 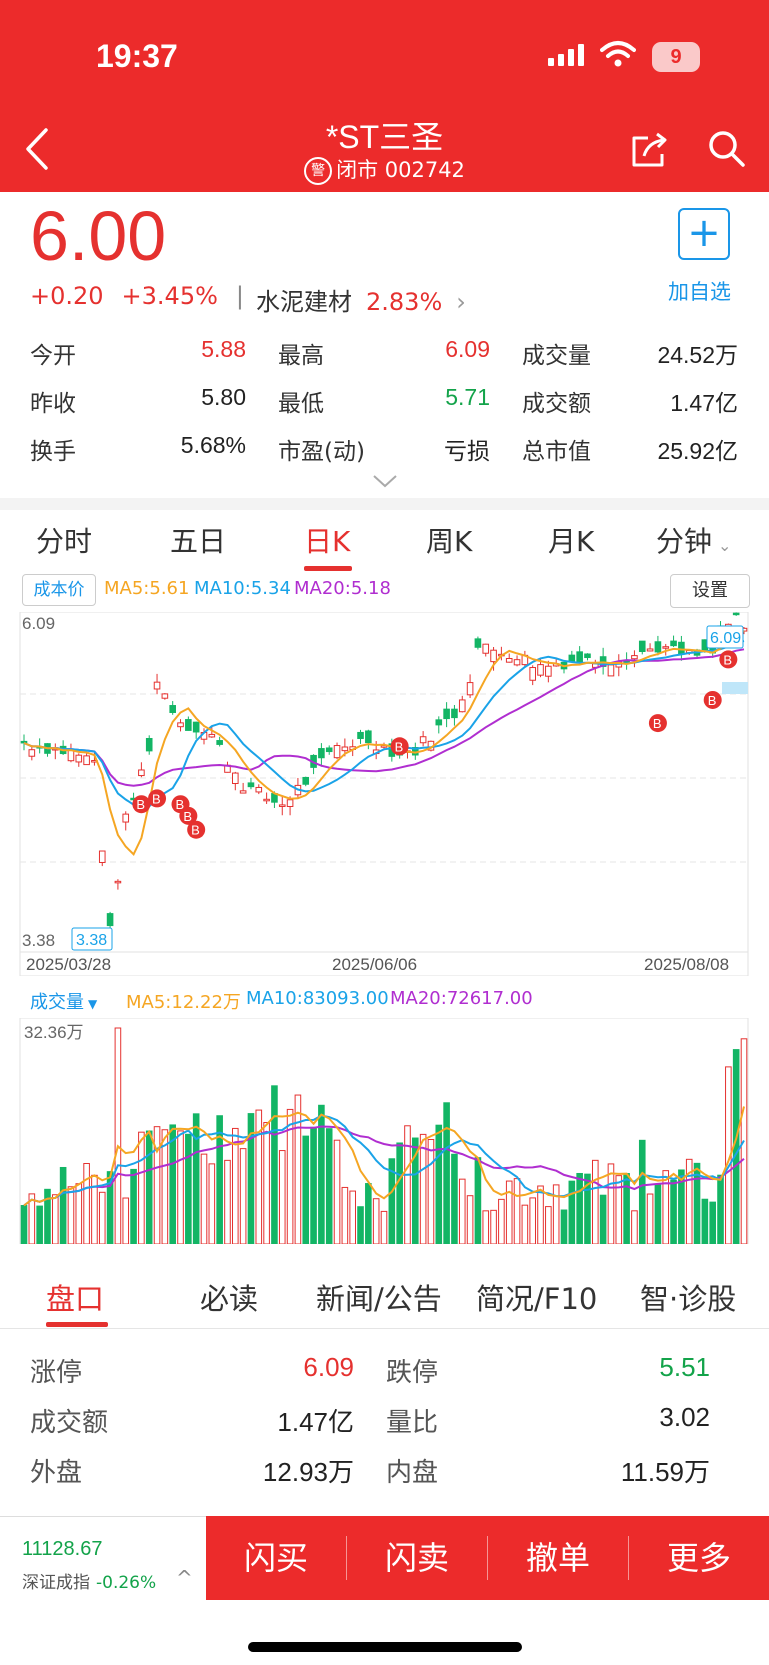 What do you see at coordinates (571, 541) in the screenshot?
I see `tab-monthly-k: 月K` at bounding box center [571, 541].